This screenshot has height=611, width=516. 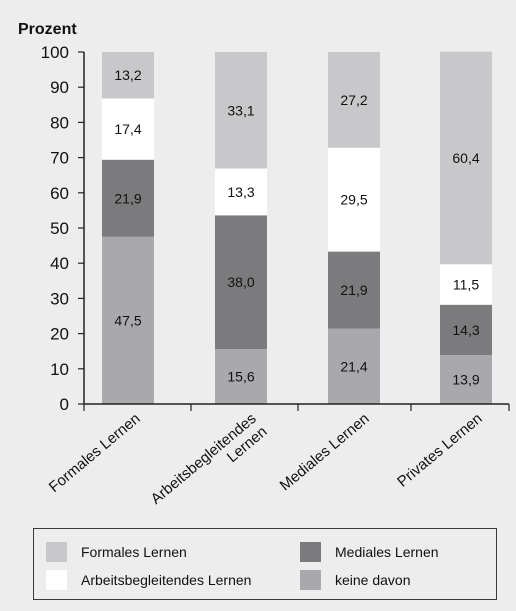 I want to click on value-label-arbeitsbegleitendes-lernen-mediales-lernen: 38,0, so click(x=240, y=282).